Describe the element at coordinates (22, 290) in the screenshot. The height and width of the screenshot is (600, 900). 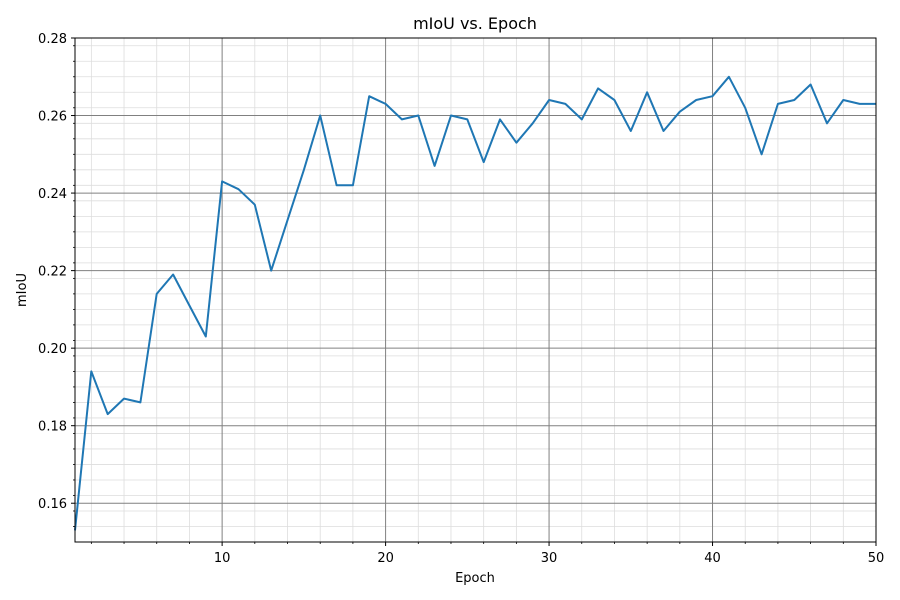
I see `y-axis-label: mIoU` at that location.